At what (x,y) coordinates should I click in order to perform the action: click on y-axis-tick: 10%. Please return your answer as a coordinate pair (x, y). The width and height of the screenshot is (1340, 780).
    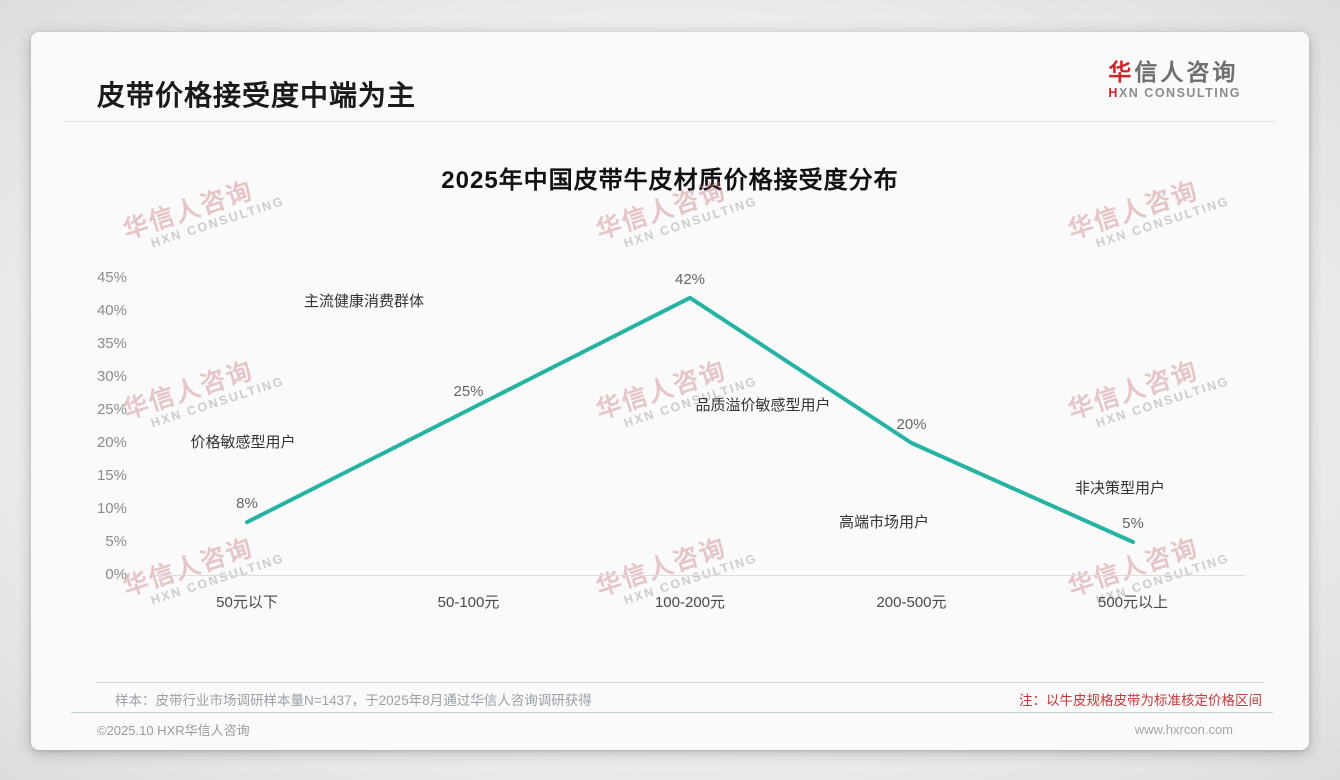
    Looking at the image, I should click on (111, 508).